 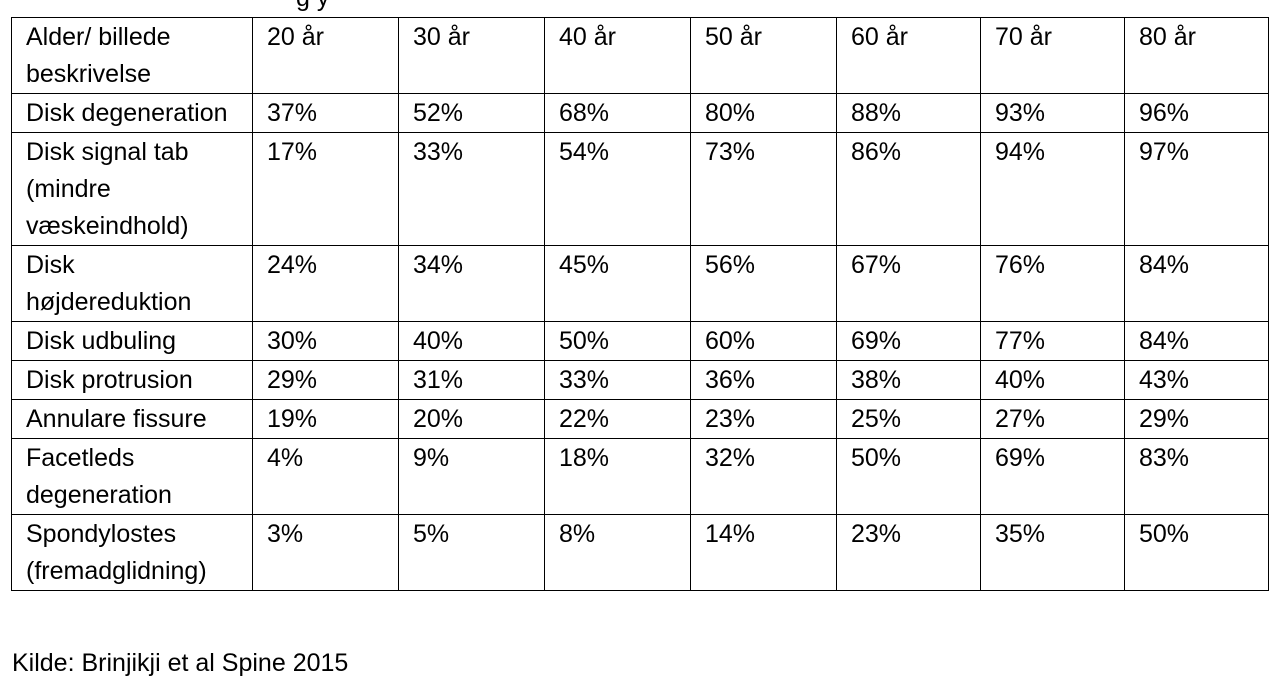 What do you see at coordinates (1052, 55) in the screenshot?
I see `column-header: 70 år` at bounding box center [1052, 55].